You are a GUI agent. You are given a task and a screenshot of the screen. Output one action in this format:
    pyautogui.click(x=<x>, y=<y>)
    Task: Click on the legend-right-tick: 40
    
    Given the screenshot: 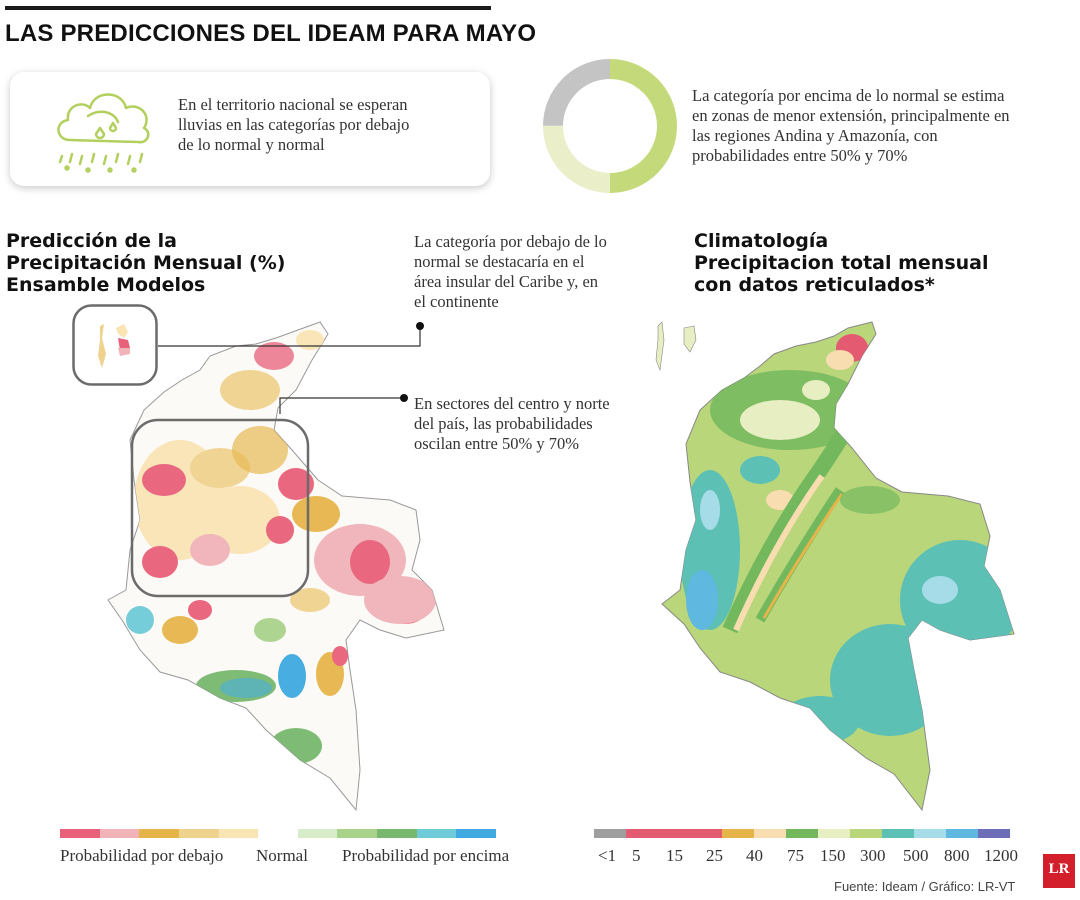 What is the action you would take?
    pyautogui.click(x=754, y=855)
    